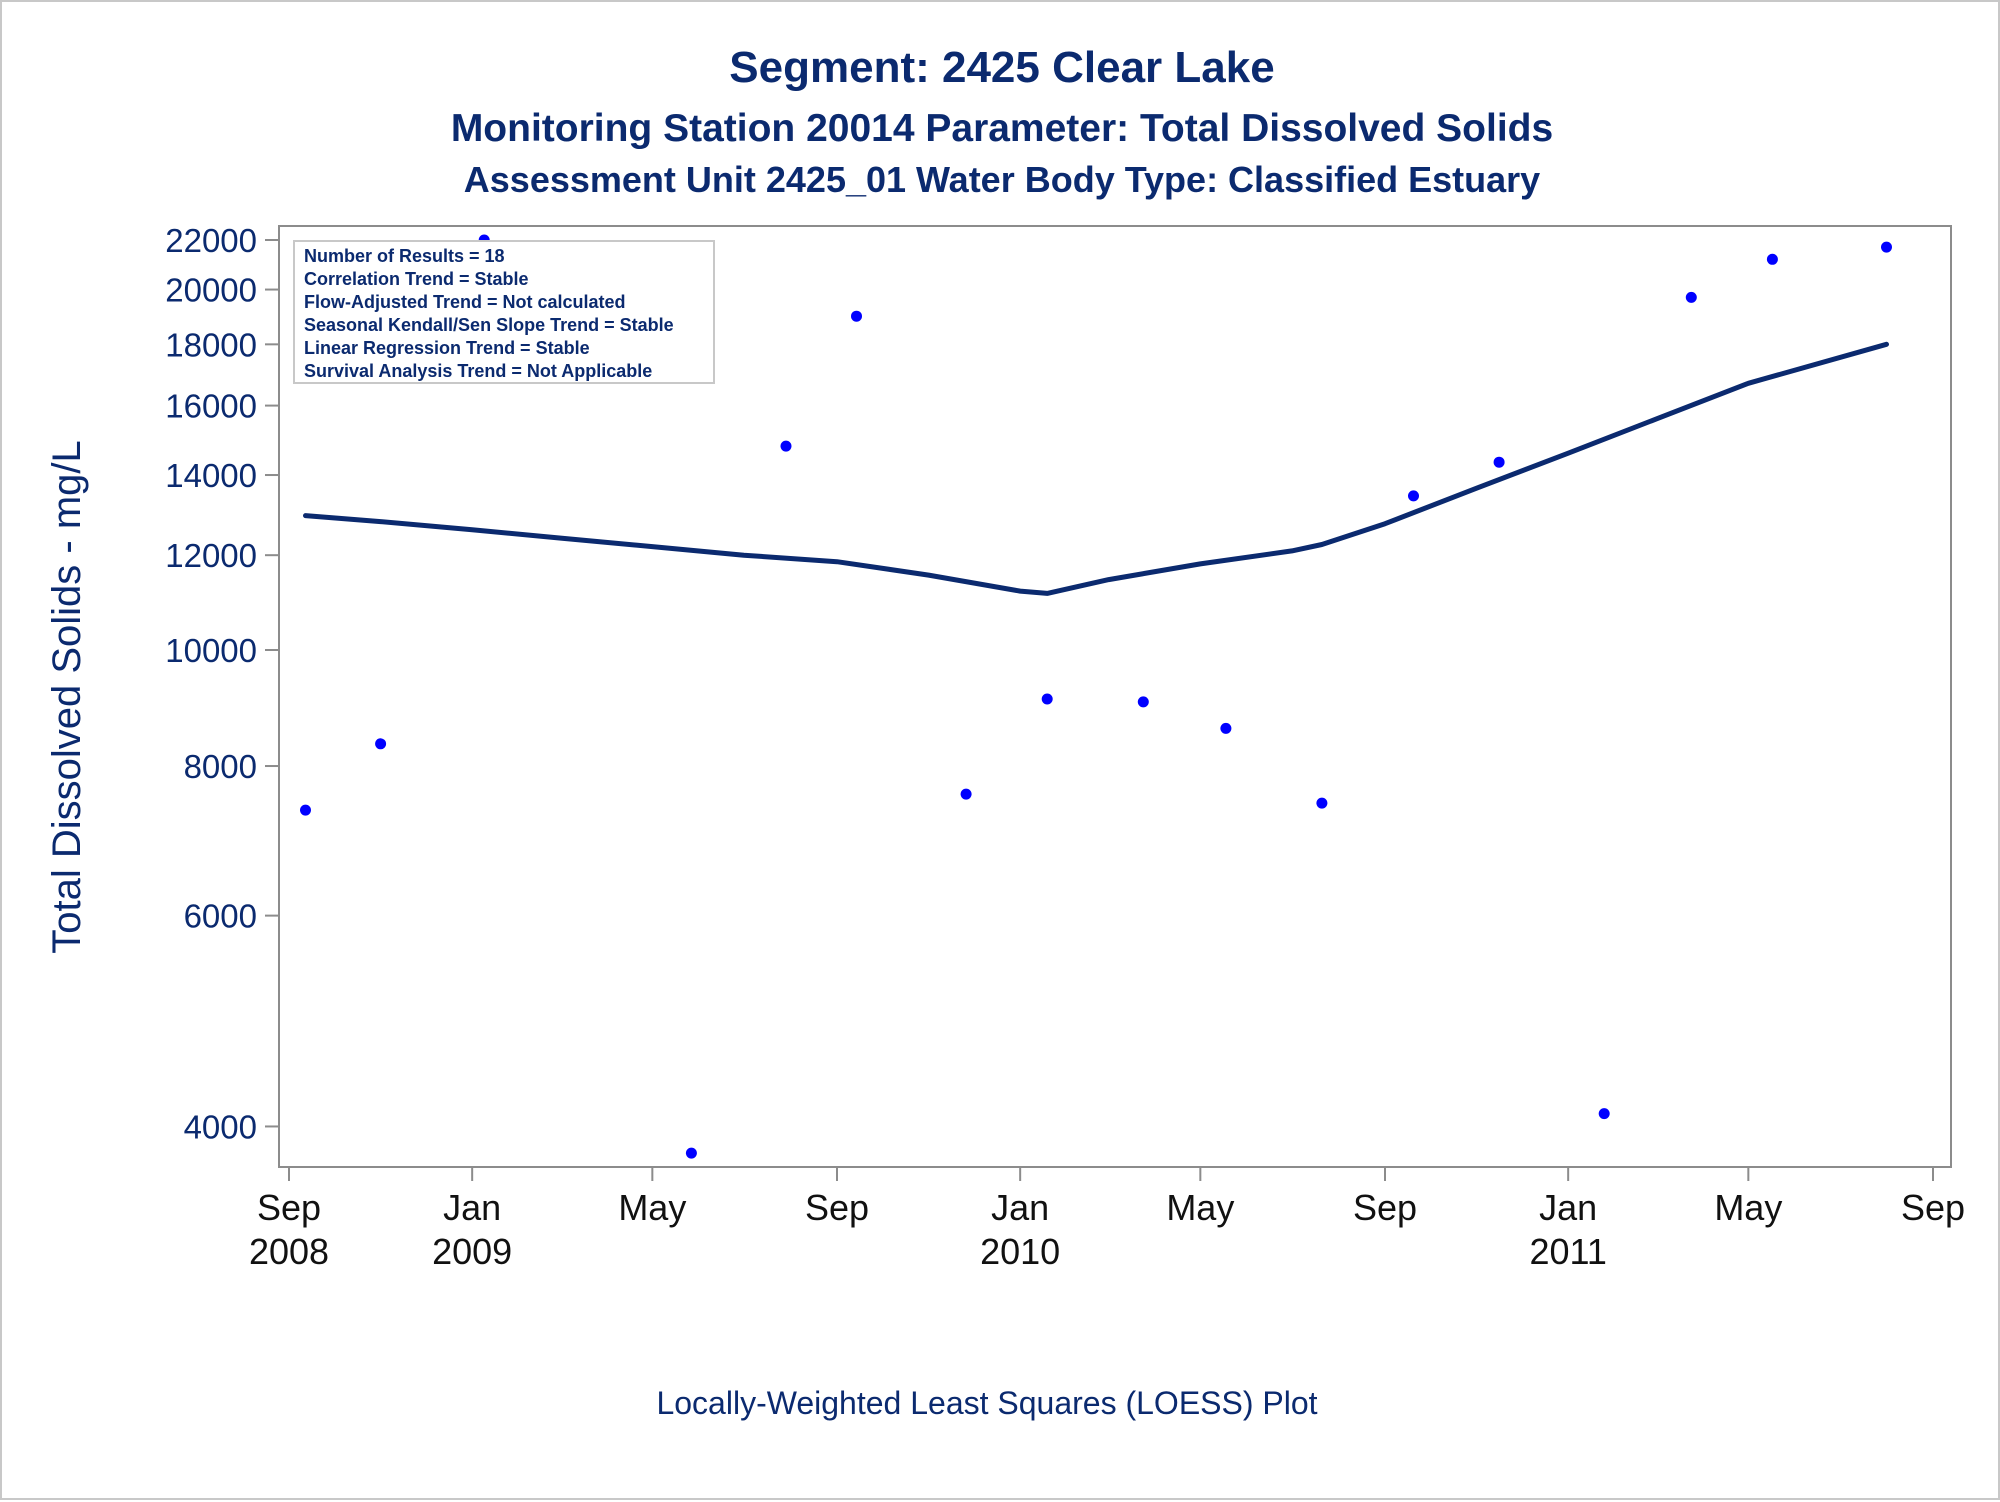 This screenshot has height=1502, width=2000. I want to click on chart-title: Segment: 2425 Clear Lake, so click(1001, 67).